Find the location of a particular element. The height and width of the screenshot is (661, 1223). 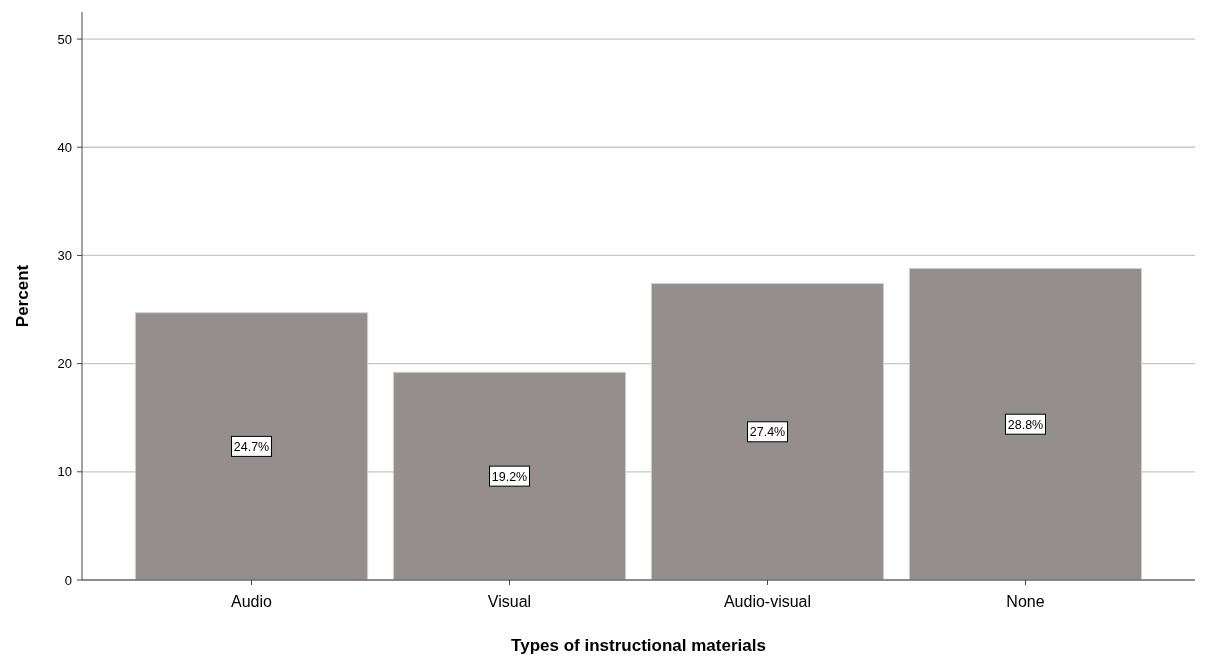

y-axis-title: Percent is located at coordinates (22, 296).